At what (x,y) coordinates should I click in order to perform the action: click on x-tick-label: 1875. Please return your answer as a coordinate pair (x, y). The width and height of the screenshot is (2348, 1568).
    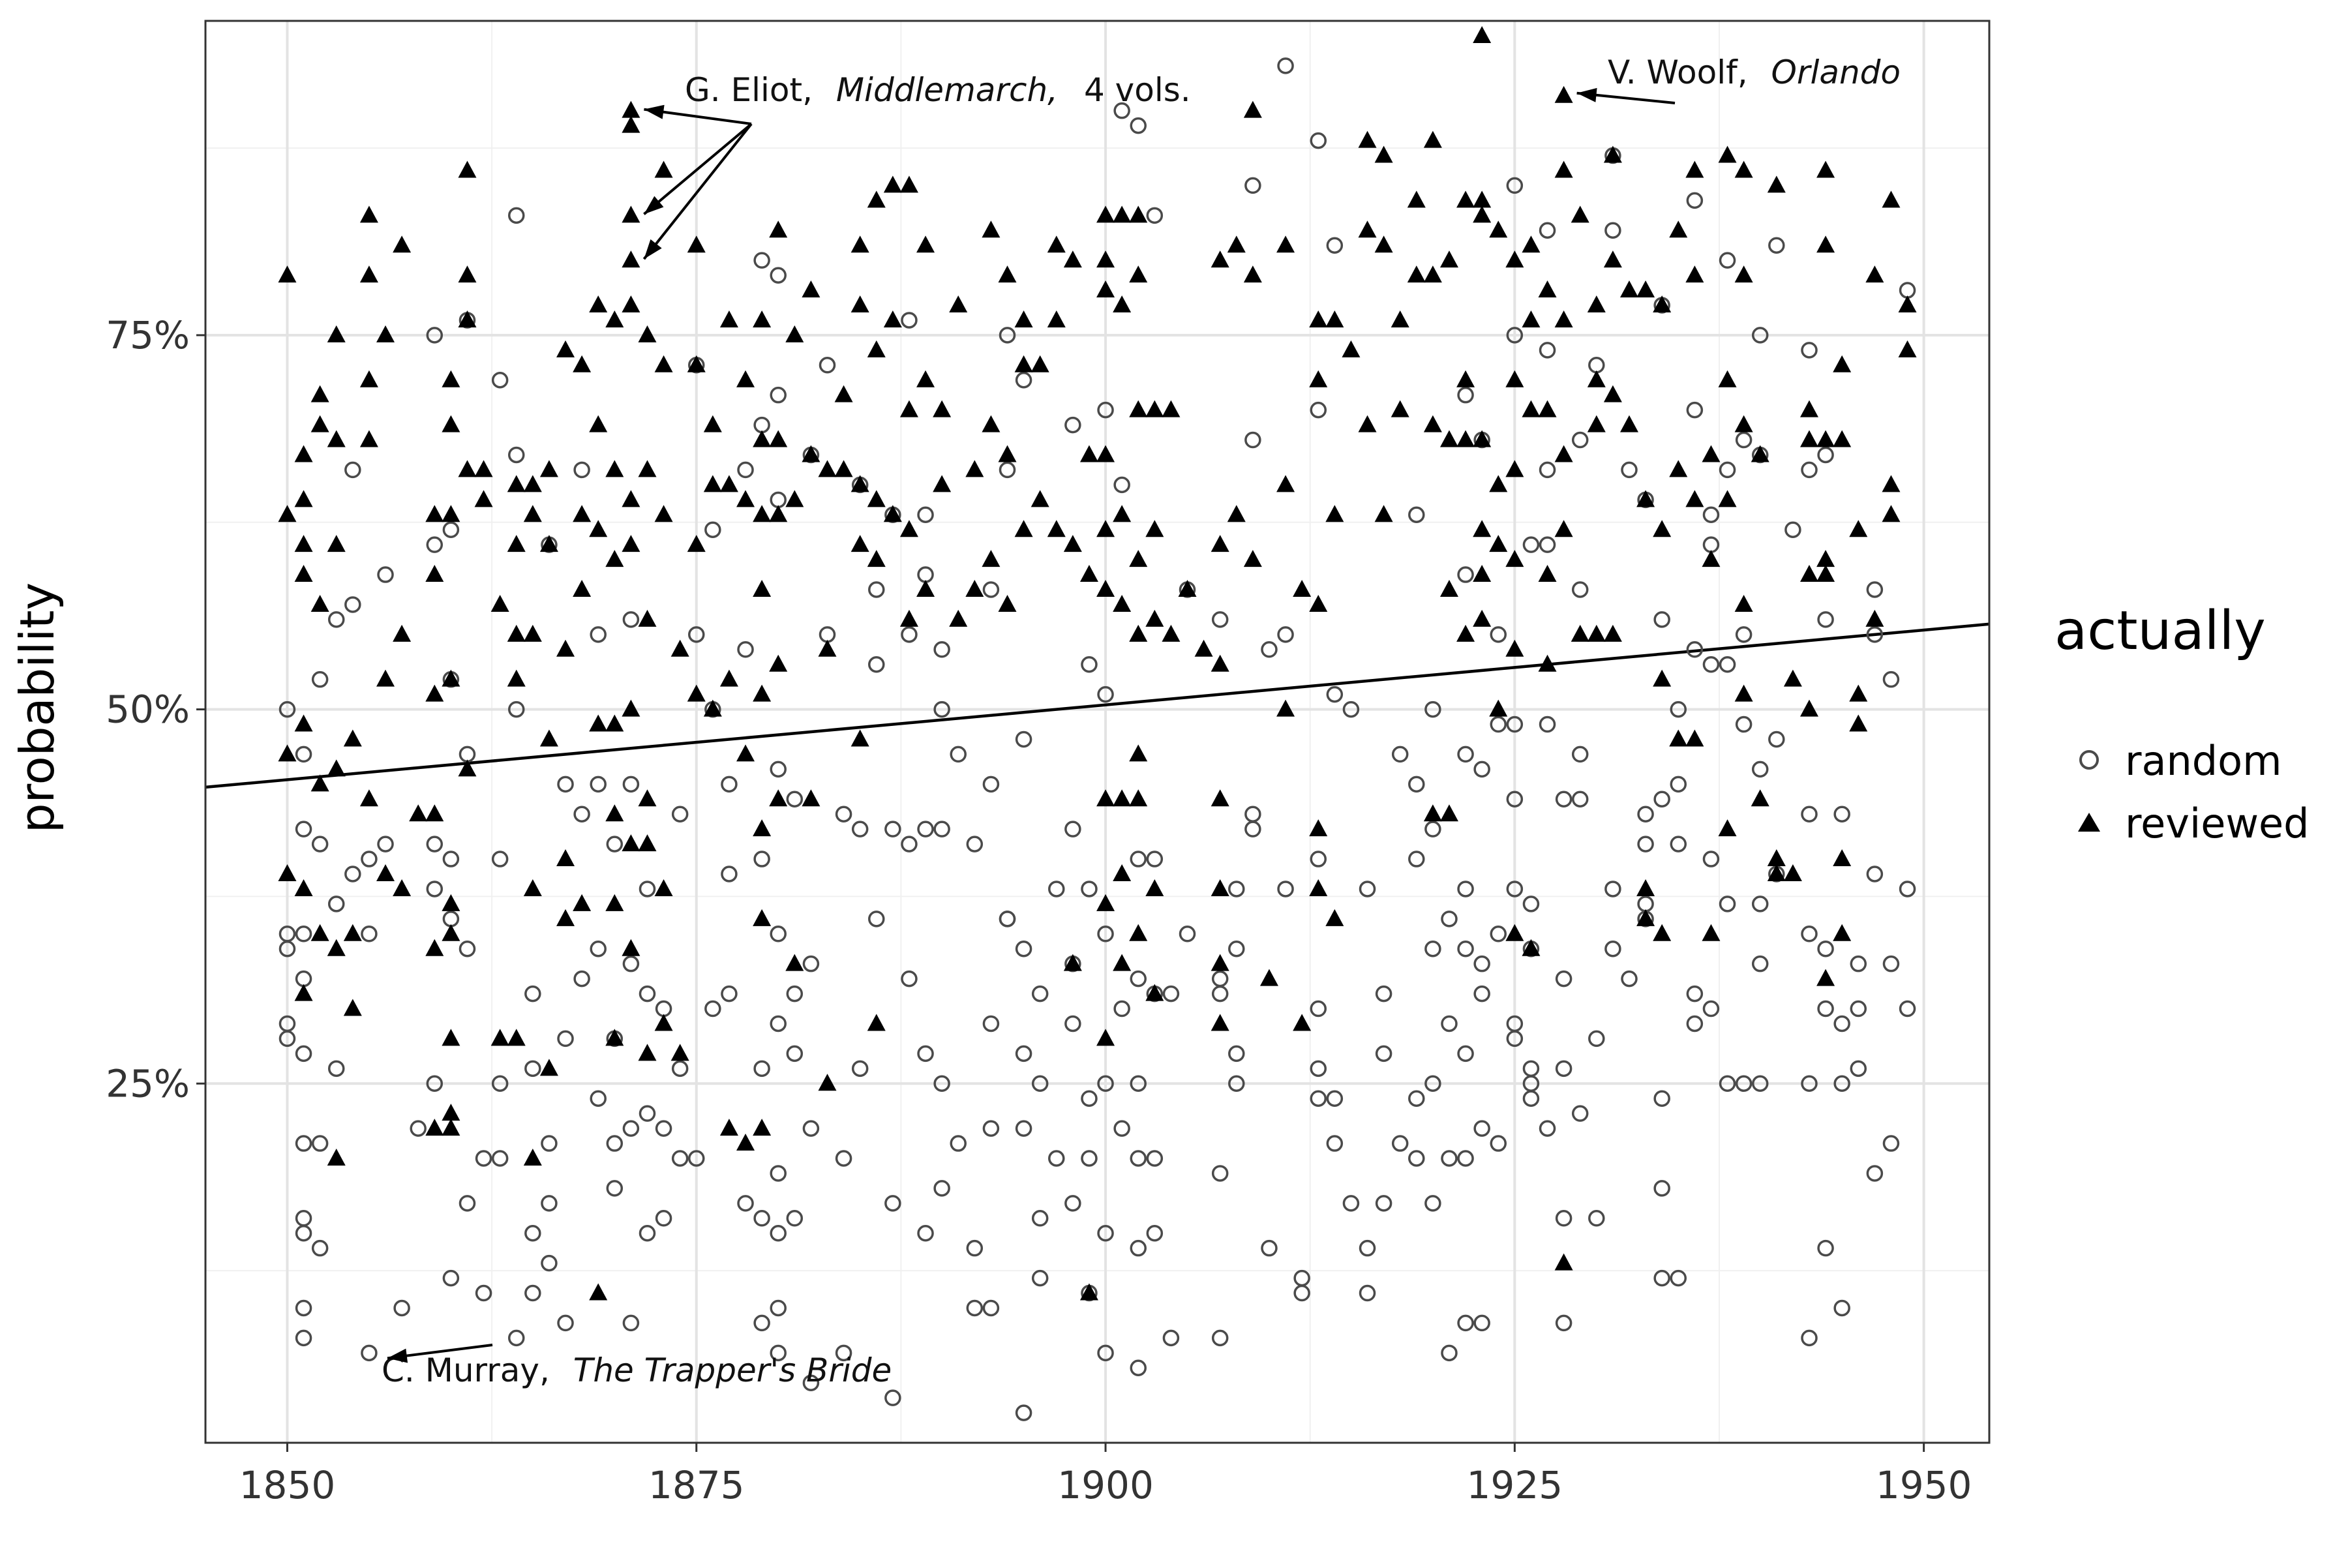
    Looking at the image, I should click on (697, 1485).